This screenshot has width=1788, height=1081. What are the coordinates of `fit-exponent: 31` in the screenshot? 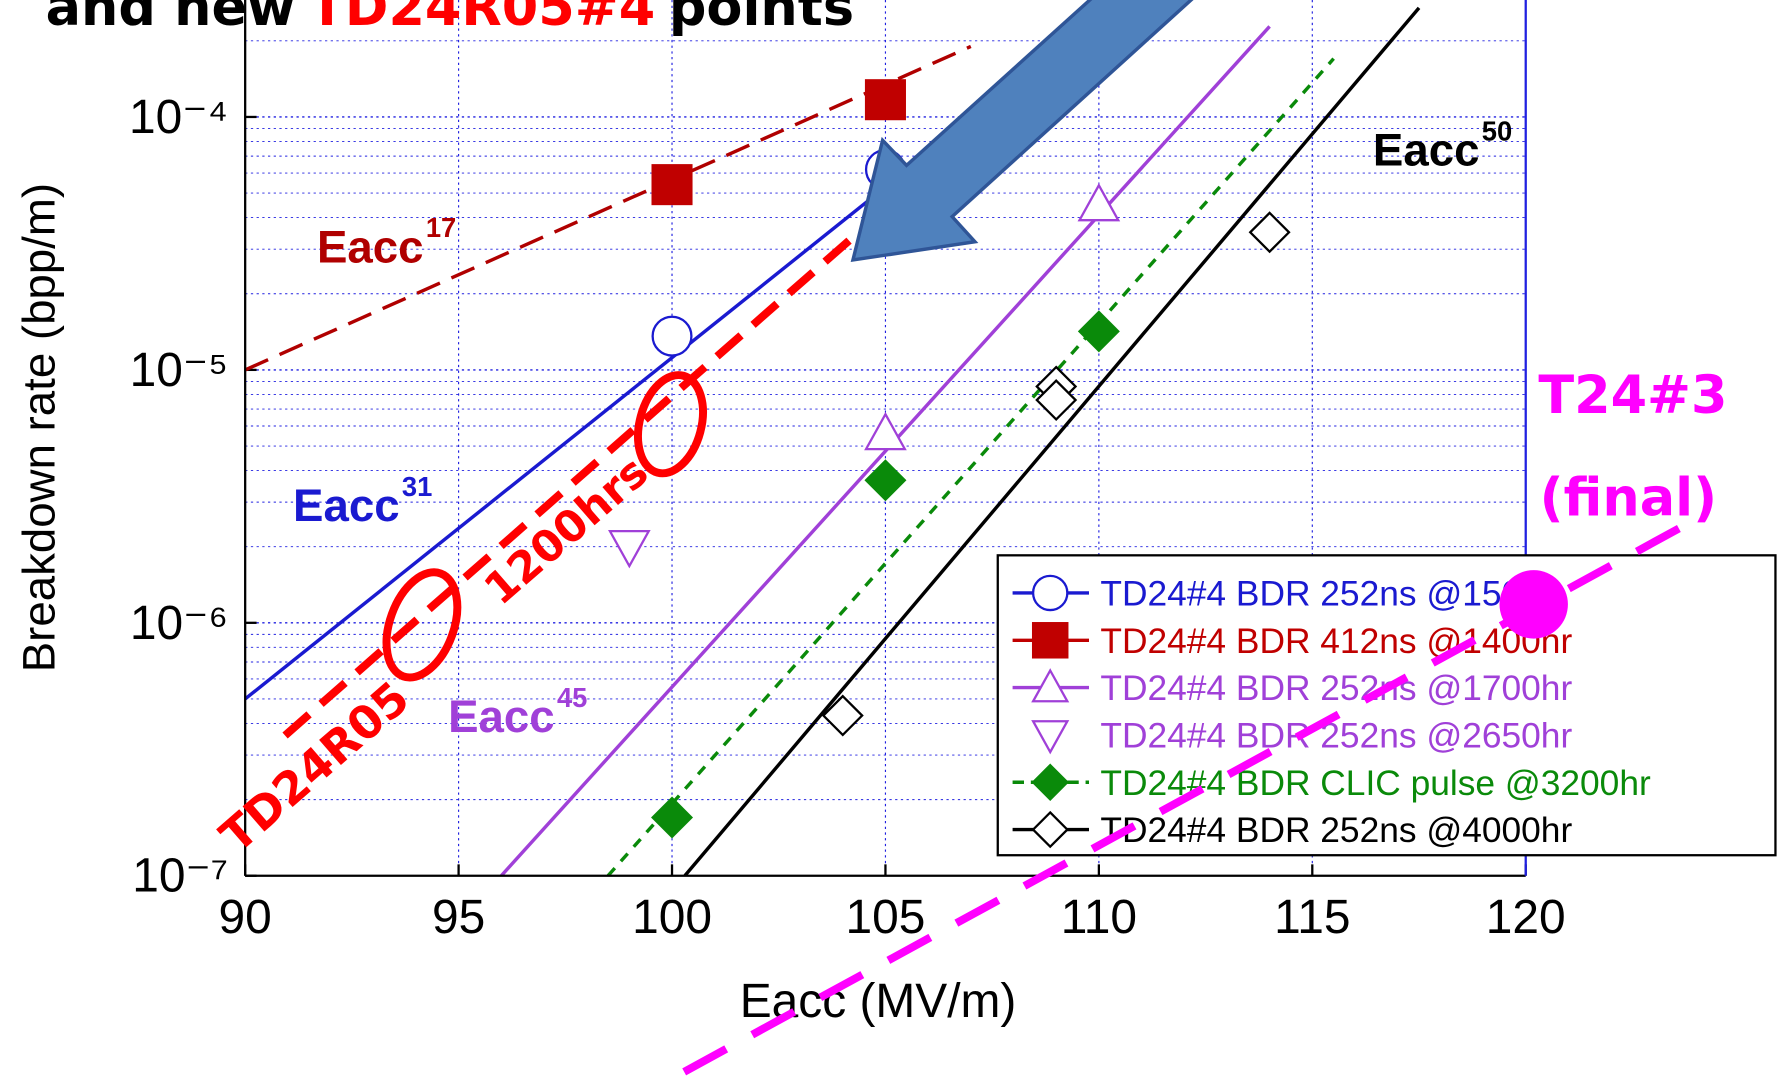 It's located at (417, 486).